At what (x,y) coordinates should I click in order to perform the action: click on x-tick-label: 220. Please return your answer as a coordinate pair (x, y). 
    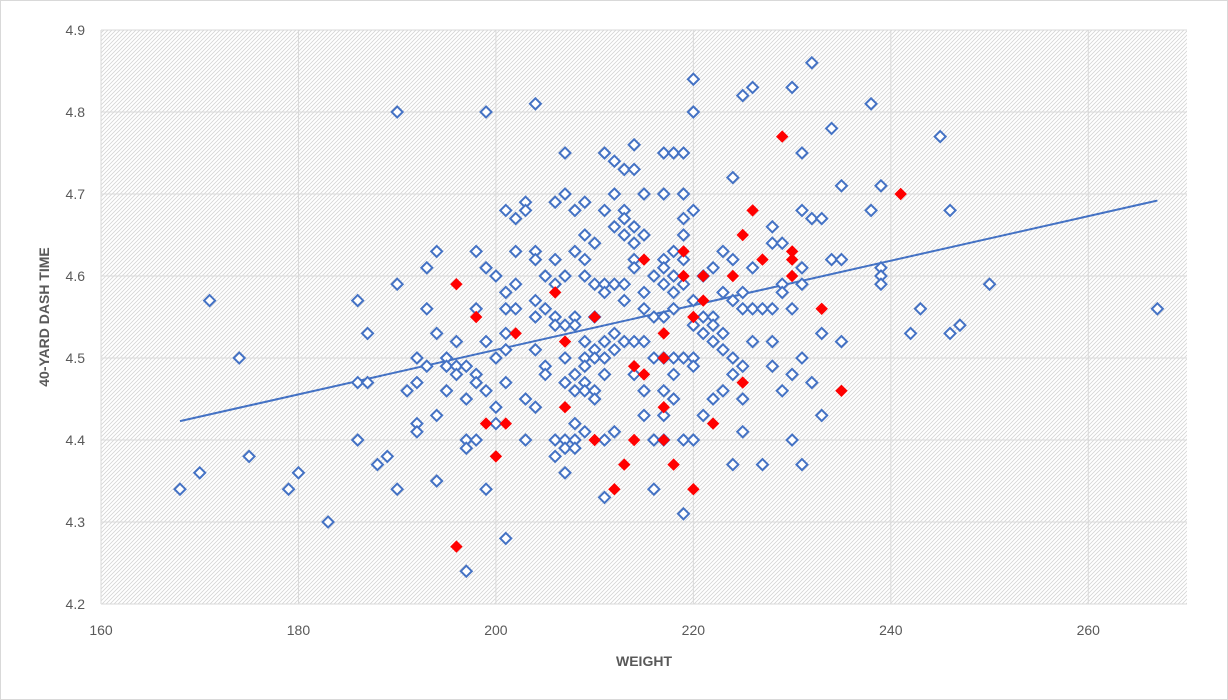
    Looking at the image, I should click on (694, 630).